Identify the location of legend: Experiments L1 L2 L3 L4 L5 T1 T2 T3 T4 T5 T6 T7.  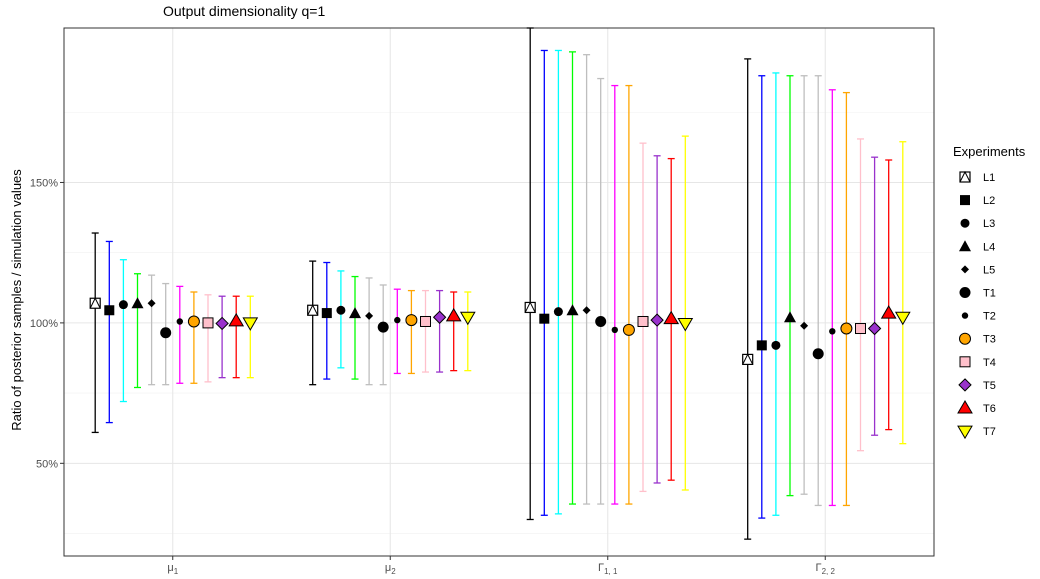
(989, 292).